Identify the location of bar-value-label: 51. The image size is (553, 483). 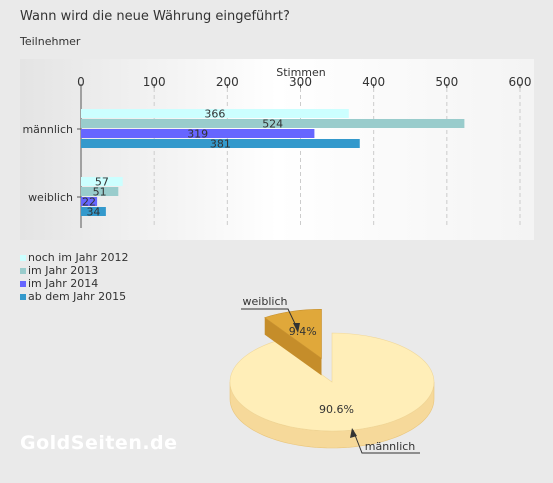
(100, 192).